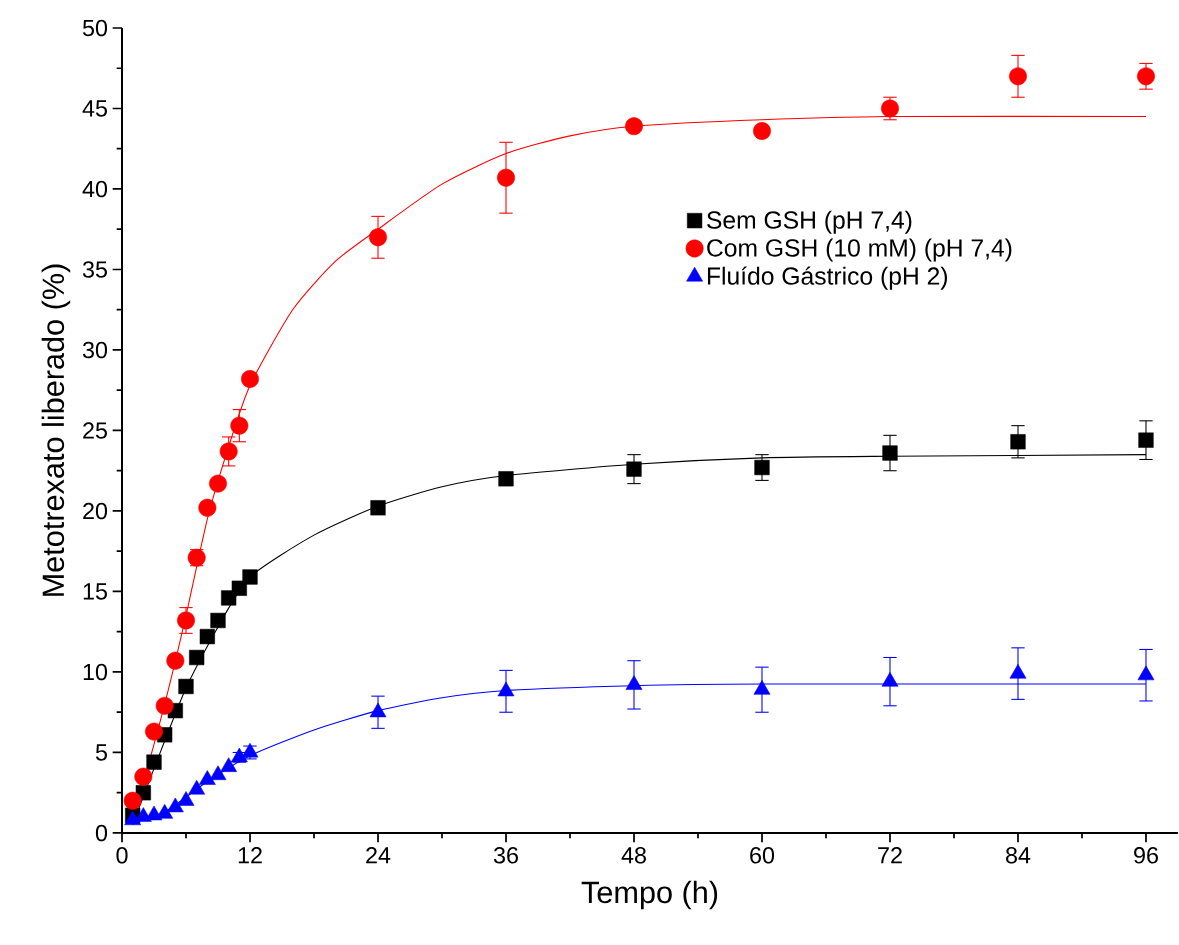  What do you see at coordinates (56, 430) in the screenshot?
I see `y-axis-title: Metotrexato liberado (%)` at bounding box center [56, 430].